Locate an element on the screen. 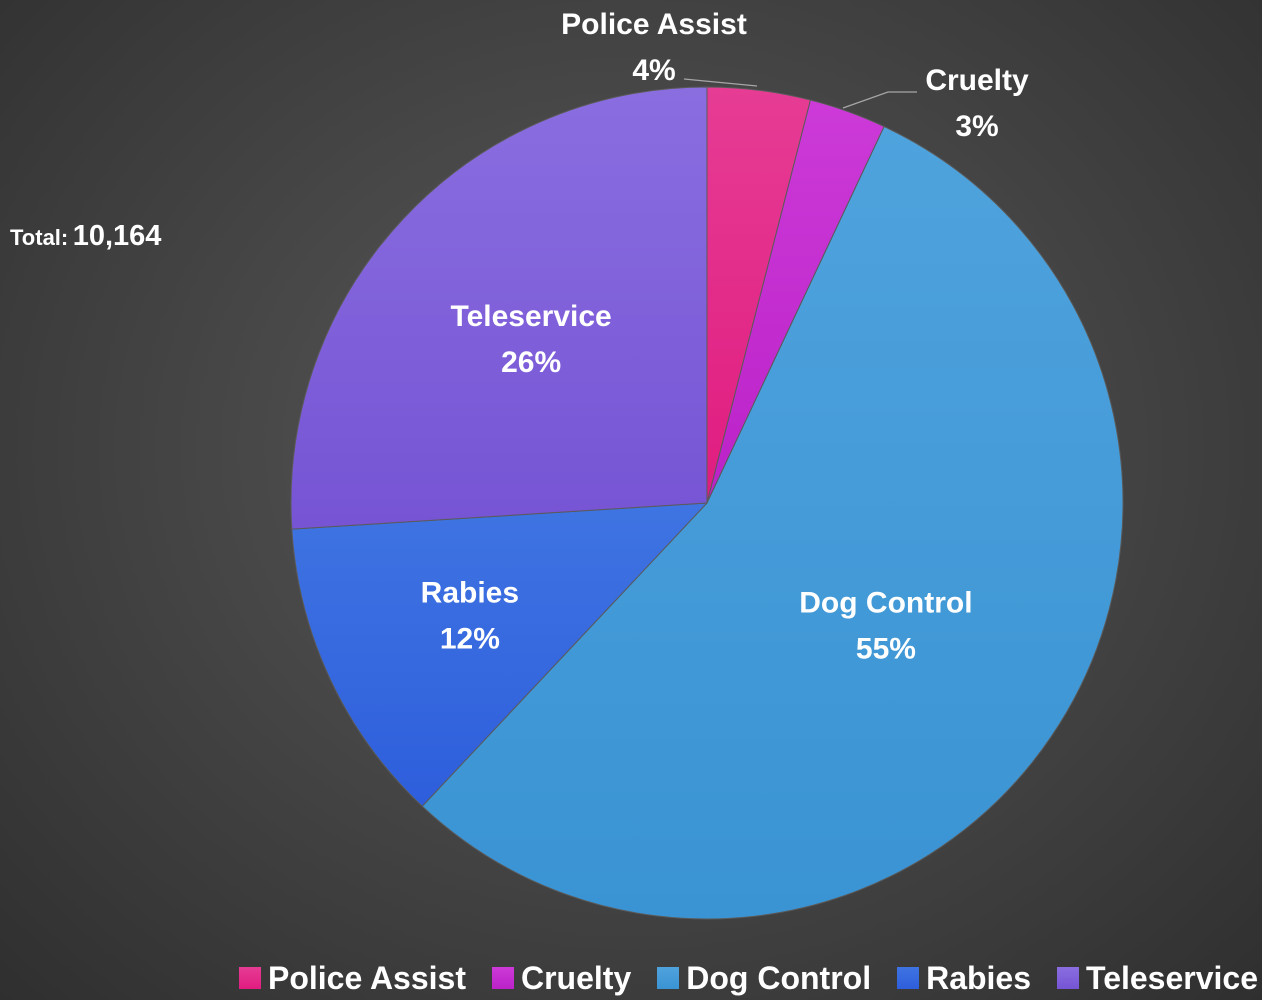 Image resolution: width=1262 pixels, height=1000 pixels. data-label-percent-police-assist: 4% is located at coordinates (653, 70).